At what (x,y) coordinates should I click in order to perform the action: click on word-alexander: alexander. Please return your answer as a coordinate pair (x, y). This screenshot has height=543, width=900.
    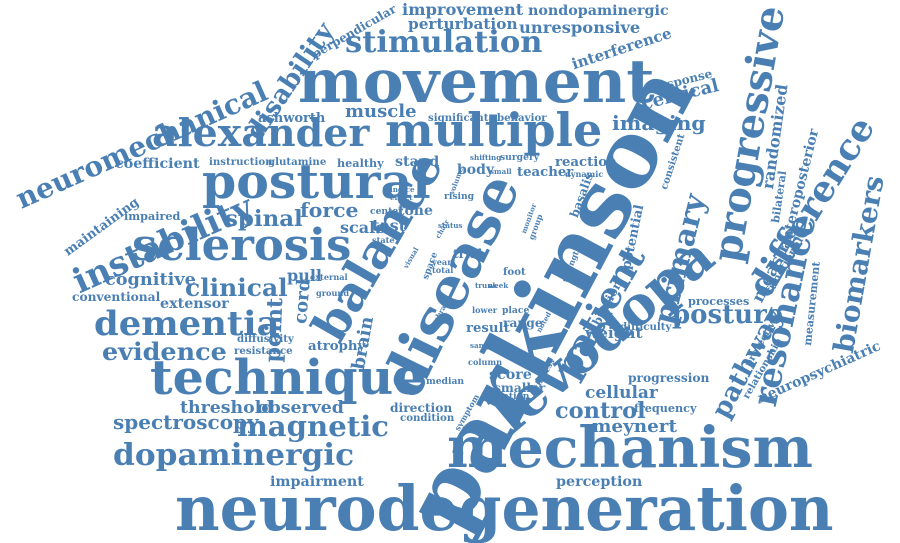
    Looking at the image, I should click on (261, 132).